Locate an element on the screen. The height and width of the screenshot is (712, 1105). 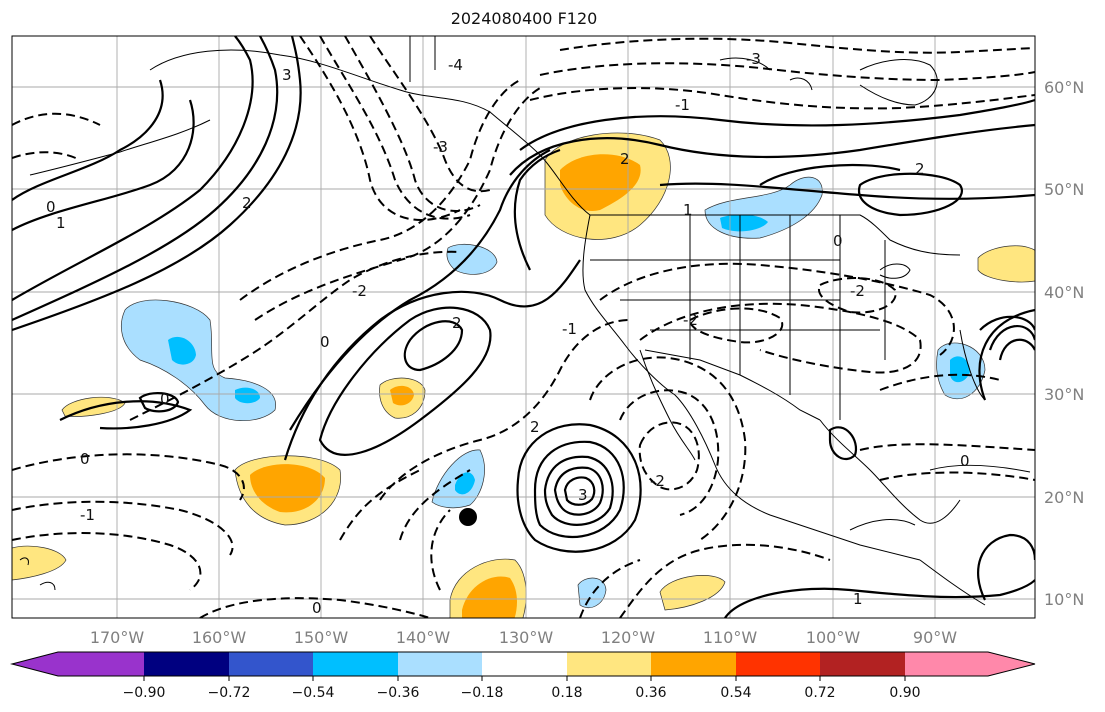
aleutians is located at coordinates (120, 147).